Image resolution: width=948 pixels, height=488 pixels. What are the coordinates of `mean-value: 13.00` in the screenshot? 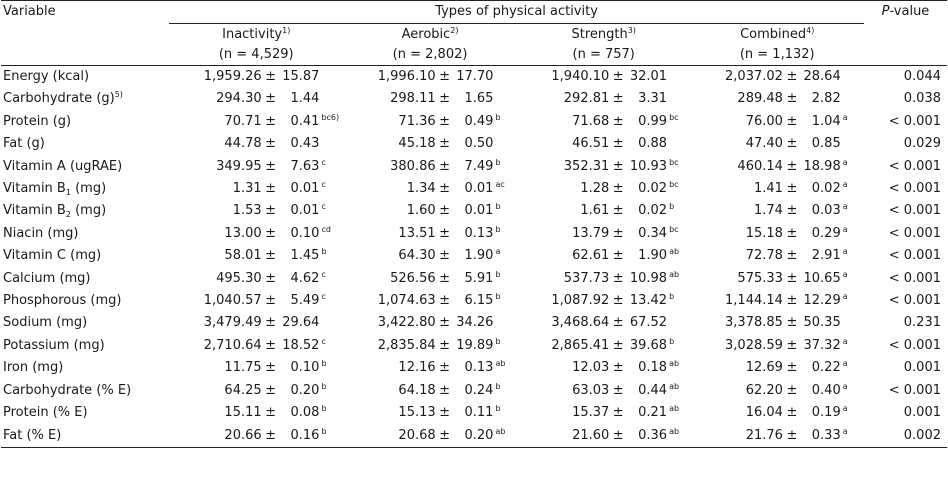 It's located at (243, 233).